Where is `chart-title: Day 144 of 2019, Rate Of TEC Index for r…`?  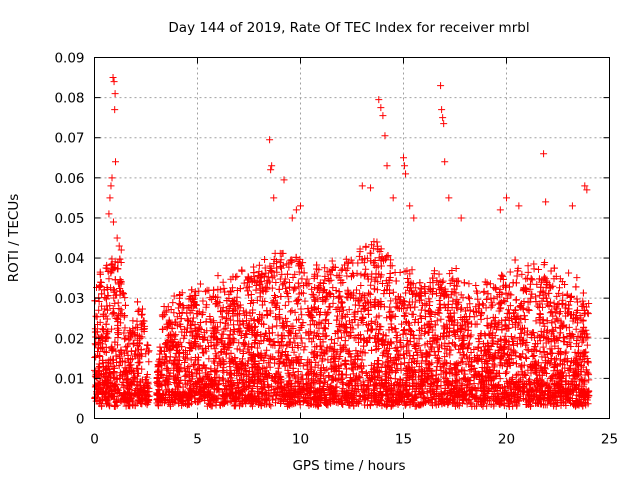
chart-title: Day 144 of 2019, Rate Of TEC Index for r… is located at coordinates (348, 28).